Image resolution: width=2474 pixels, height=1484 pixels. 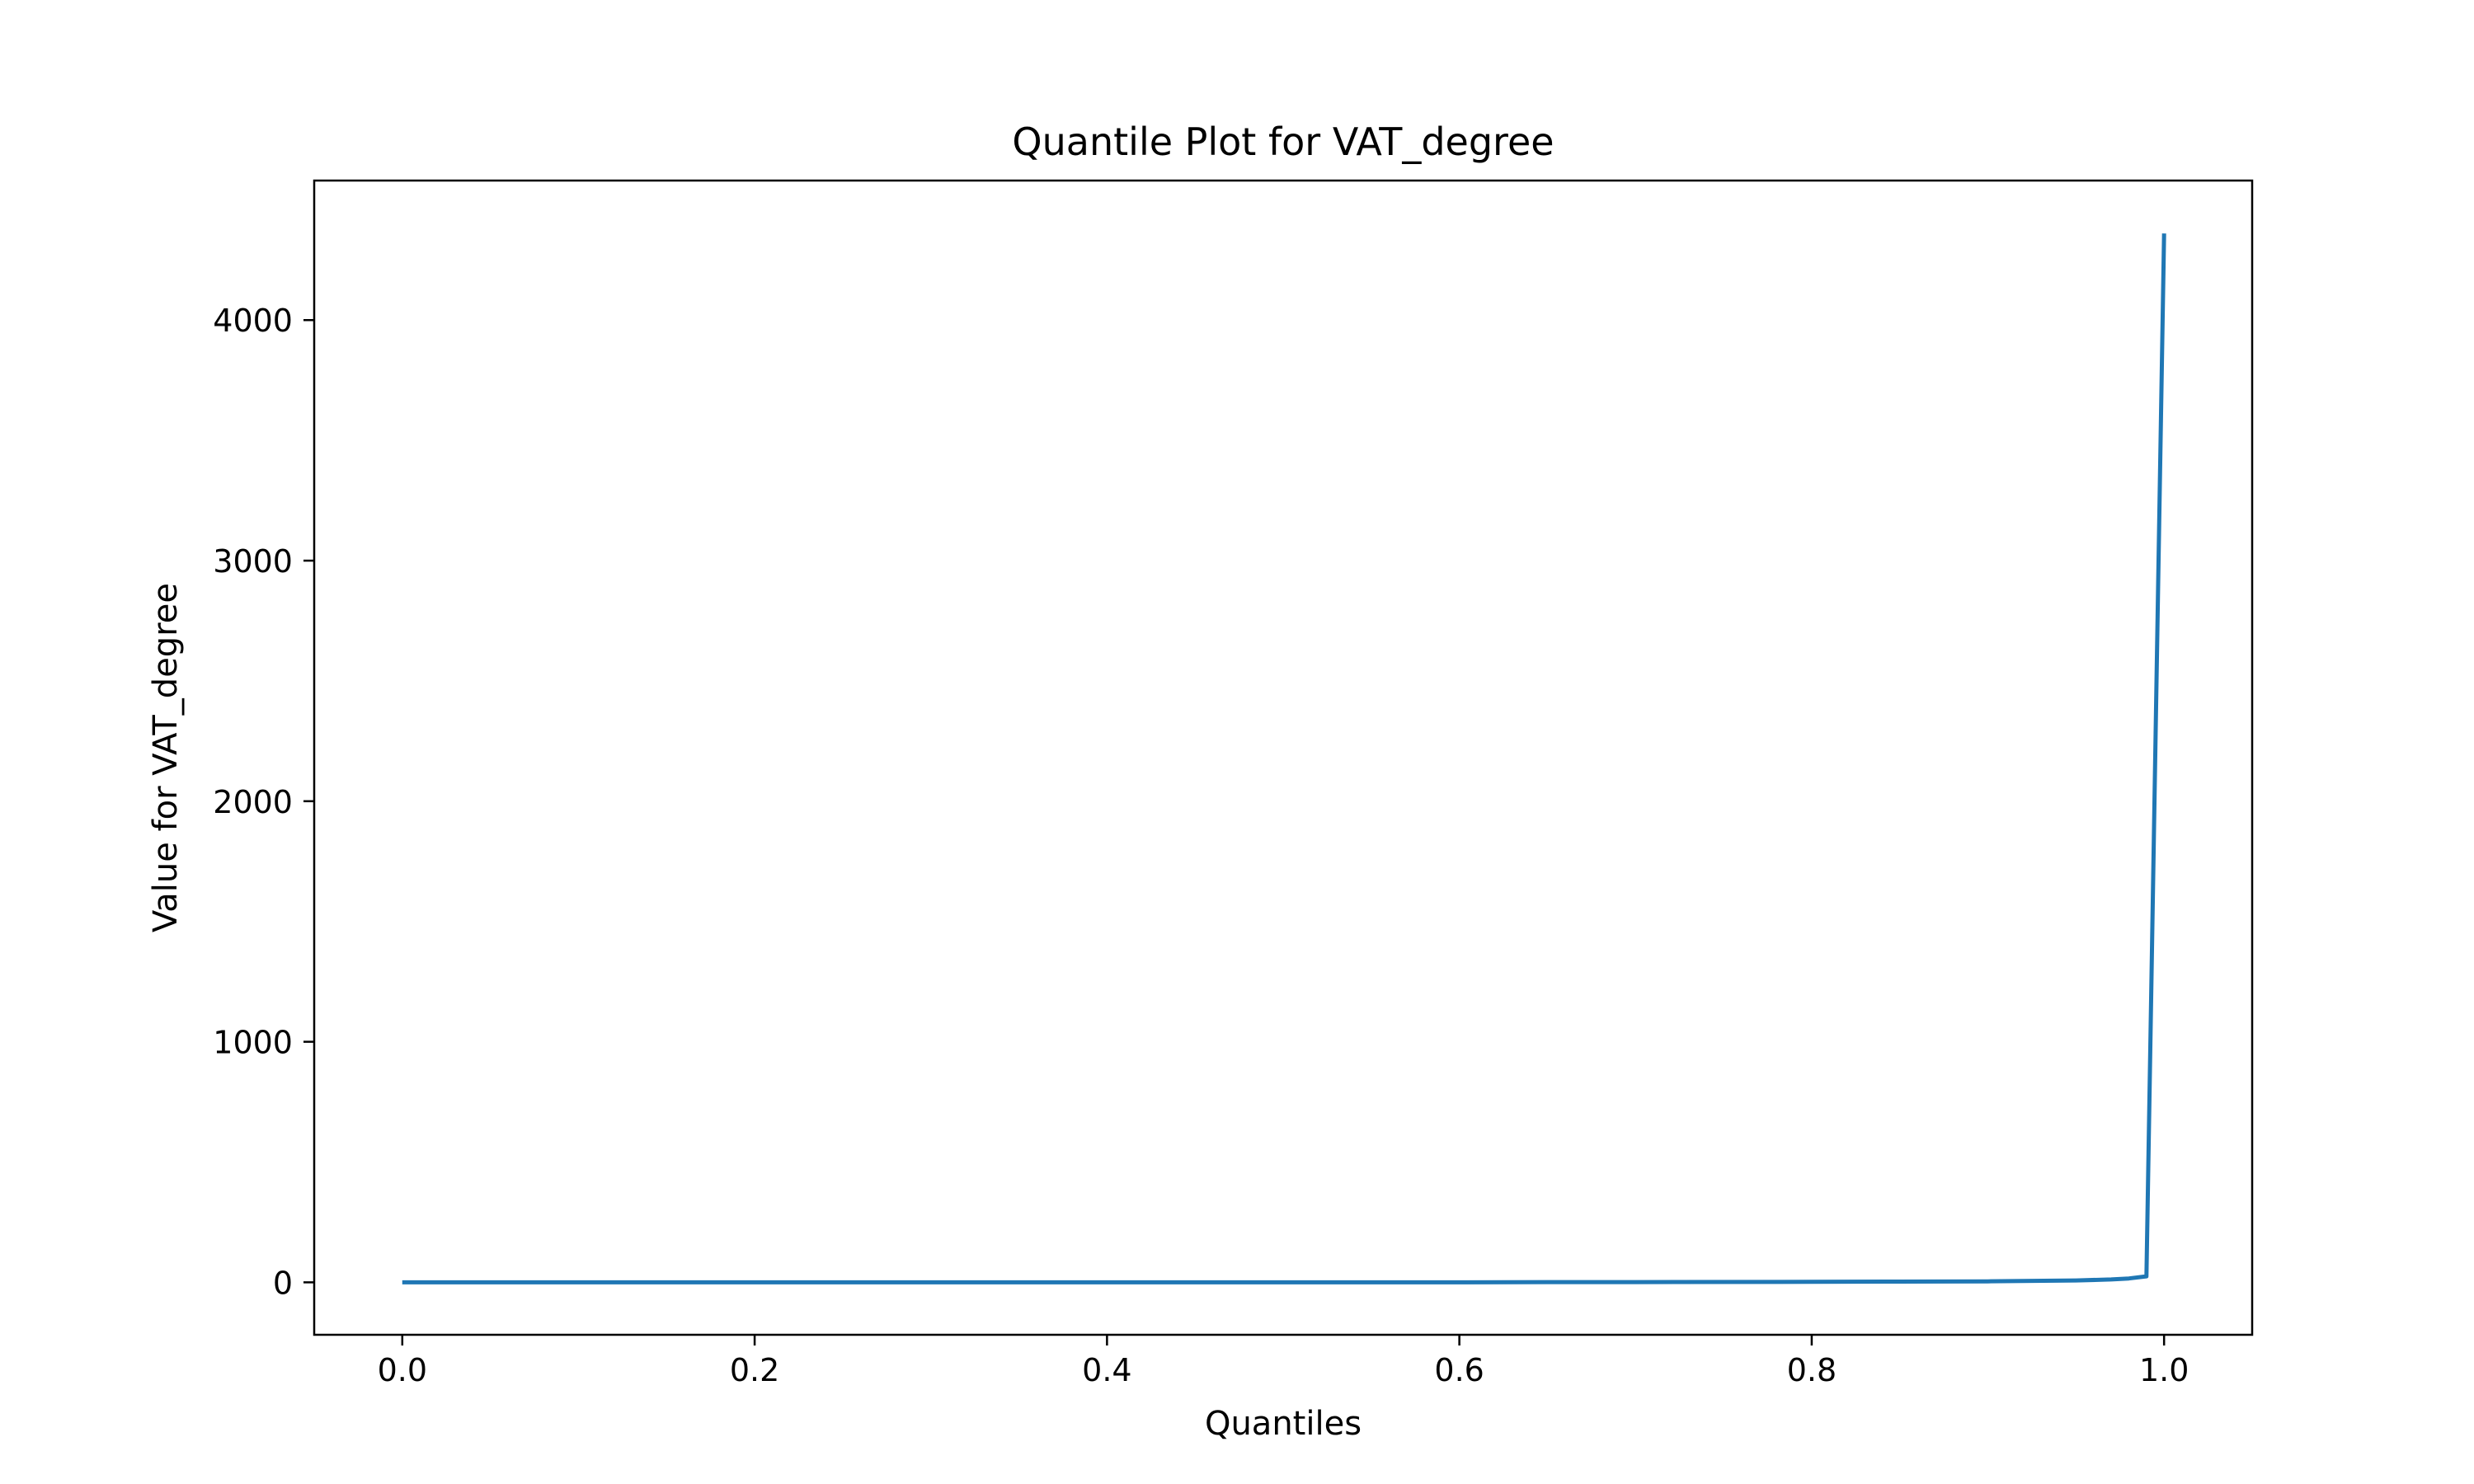 I want to click on y-axis-ticks: 0 1000 2000 3000 4000, so click(x=263, y=802).